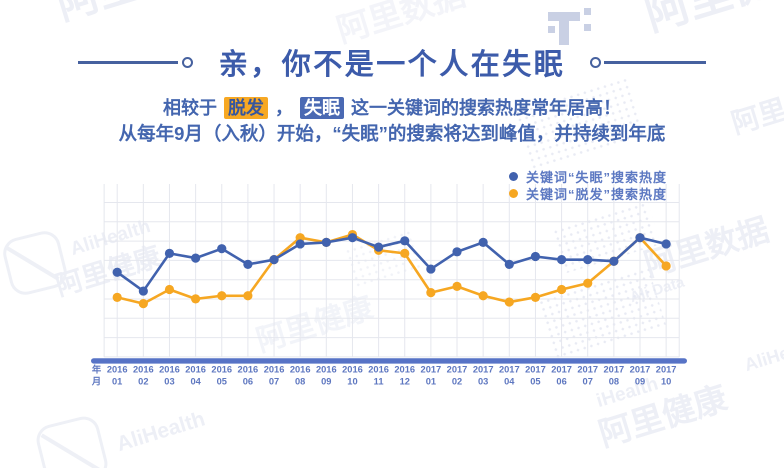 The height and width of the screenshot is (468, 784). Describe the element at coordinates (392, 65) in the screenshot. I see `page-title: 亲，你不是一个人在失眠` at that location.